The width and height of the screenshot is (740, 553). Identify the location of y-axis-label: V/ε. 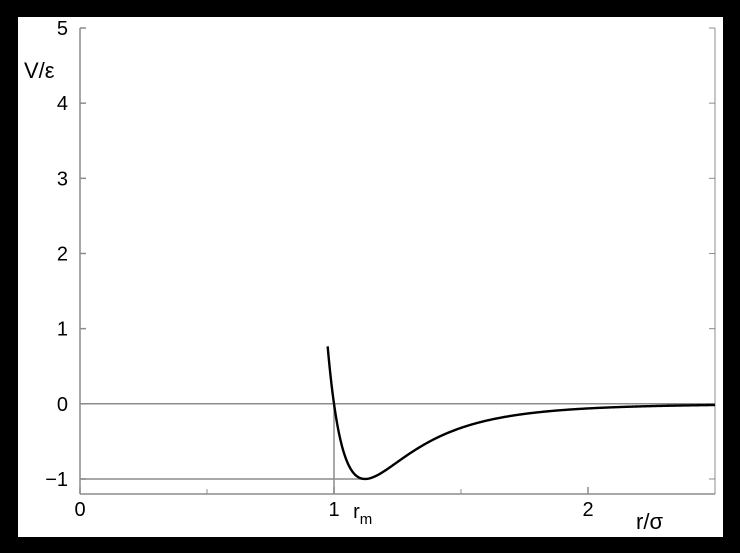
(39, 70).